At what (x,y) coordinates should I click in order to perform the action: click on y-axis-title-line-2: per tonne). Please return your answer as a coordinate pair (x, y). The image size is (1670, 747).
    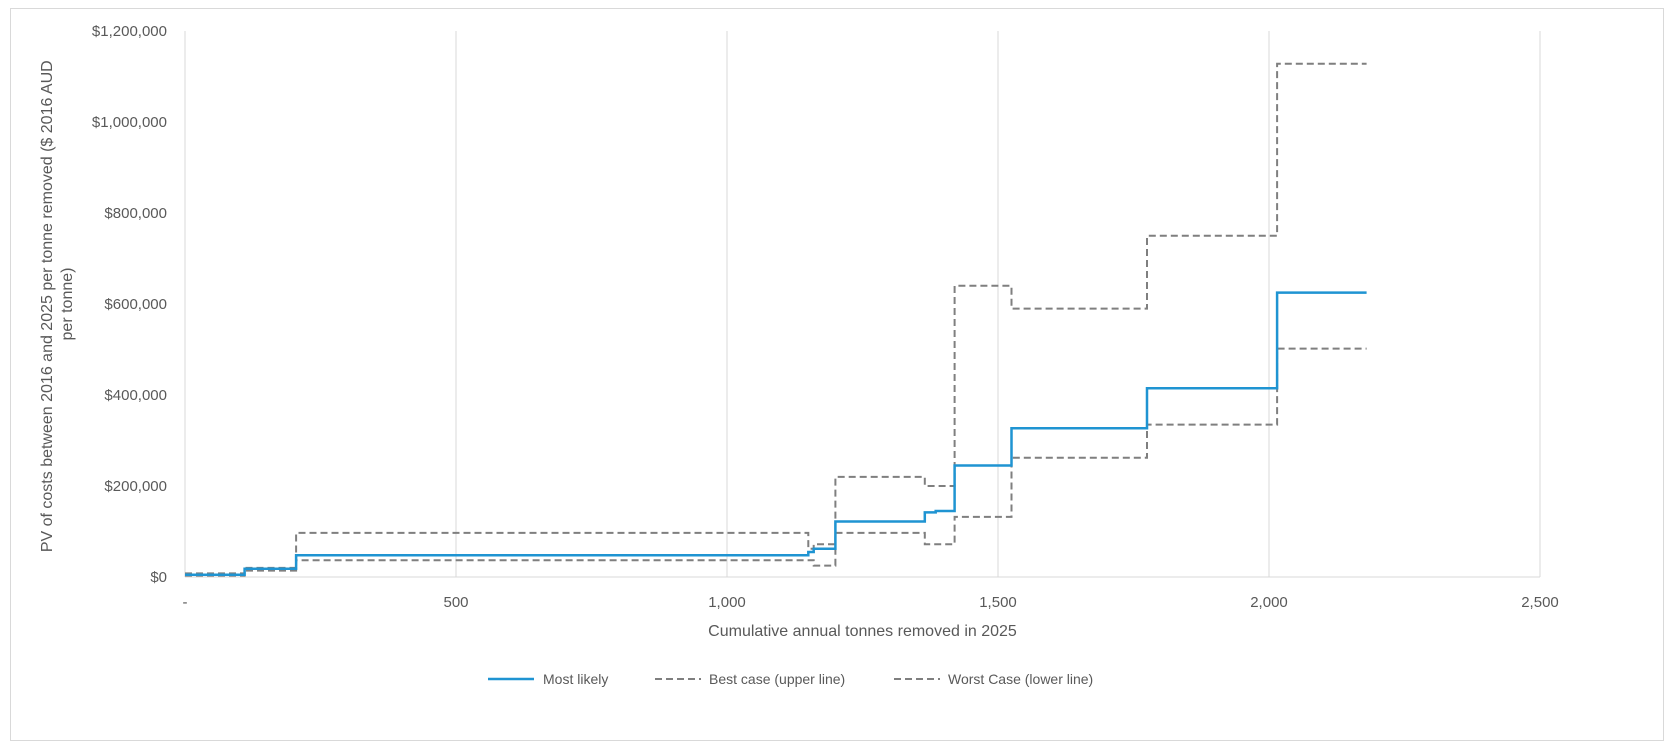
    Looking at the image, I should click on (67, 304).